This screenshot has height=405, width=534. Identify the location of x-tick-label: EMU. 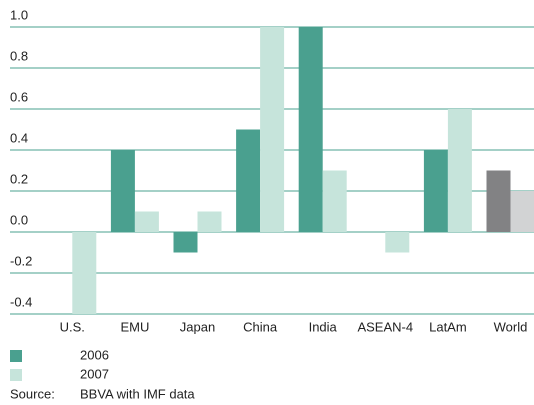
(134, 326).